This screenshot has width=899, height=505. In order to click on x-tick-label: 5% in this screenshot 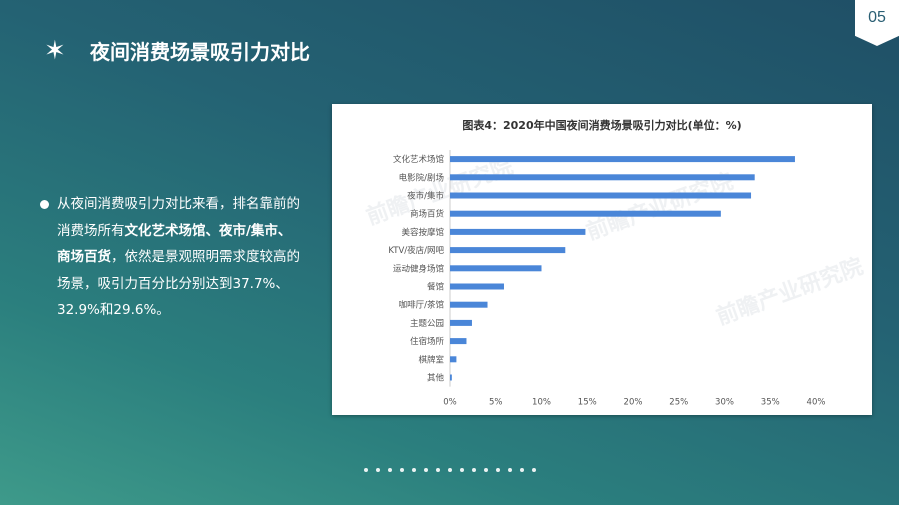, I will do `click(496, 403)`.